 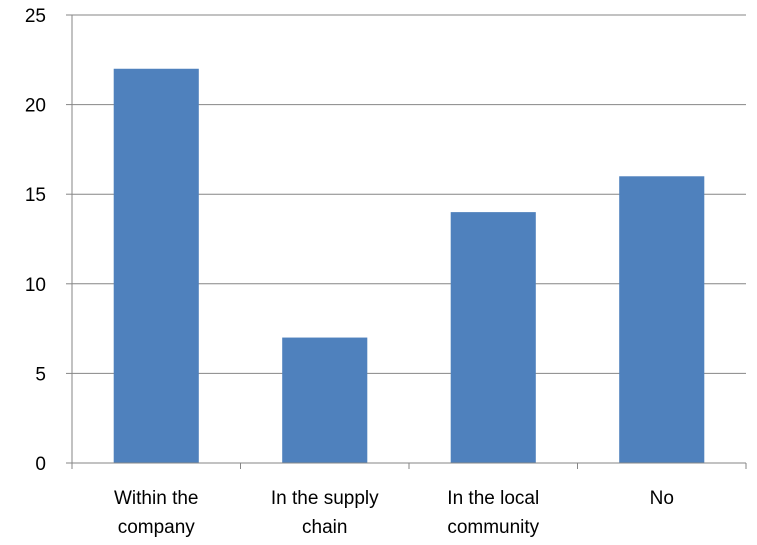 What do you see at coordinates (156, 513) in the screenshot?
I see `x-tick-label: Within the company` at bounding box center [156, 513].